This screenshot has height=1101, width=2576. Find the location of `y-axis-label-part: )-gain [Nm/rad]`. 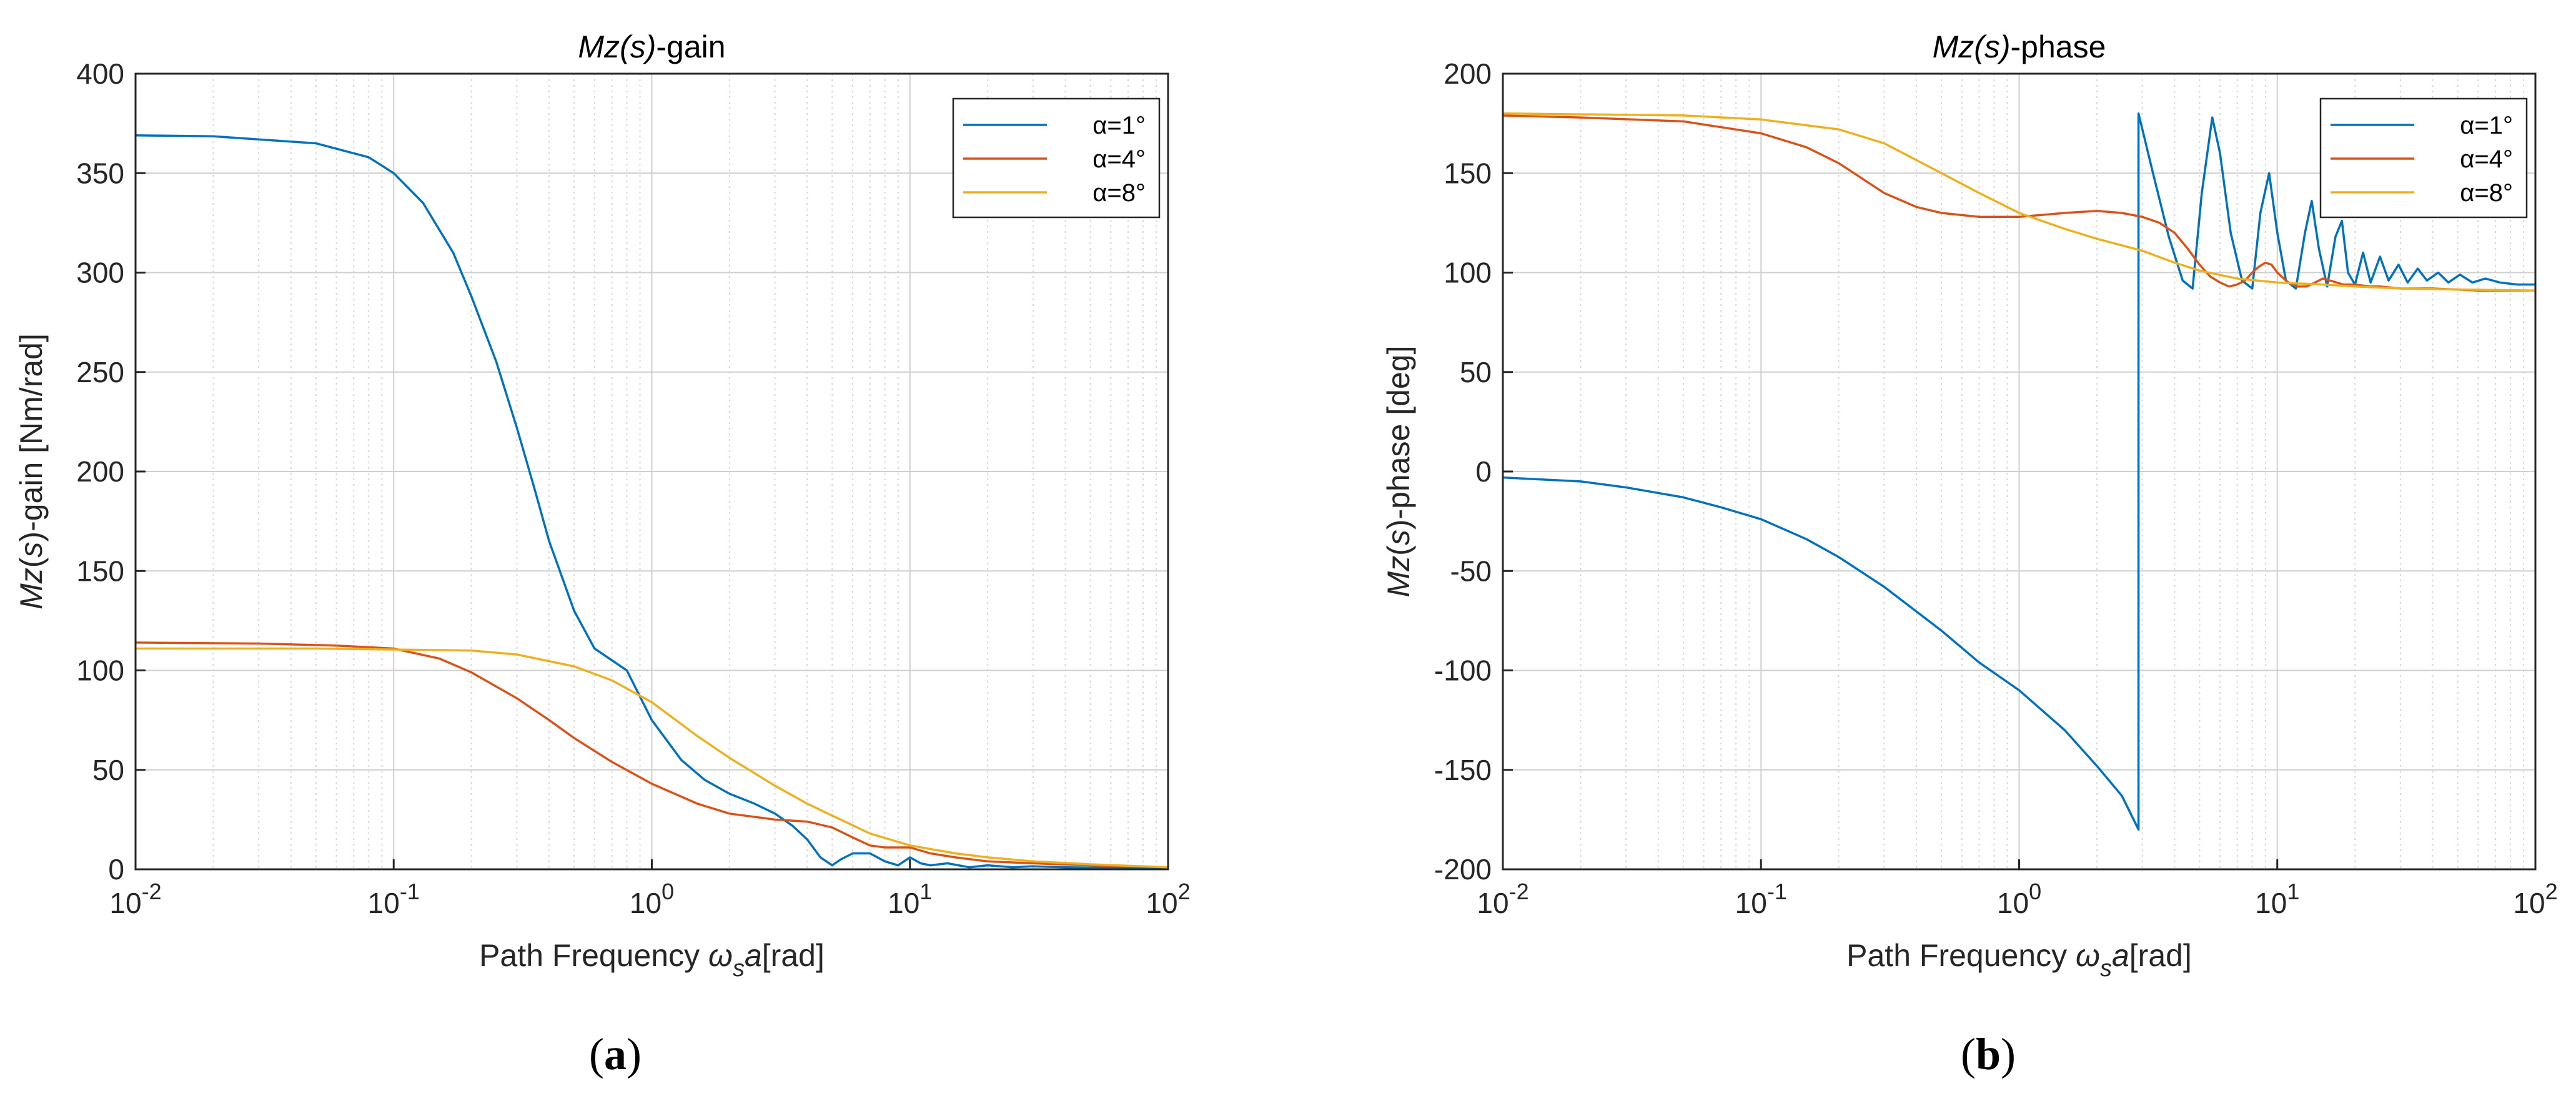

y-axis-label-part: )-gain [Nm/rad] is located at coordinates (31, 437).